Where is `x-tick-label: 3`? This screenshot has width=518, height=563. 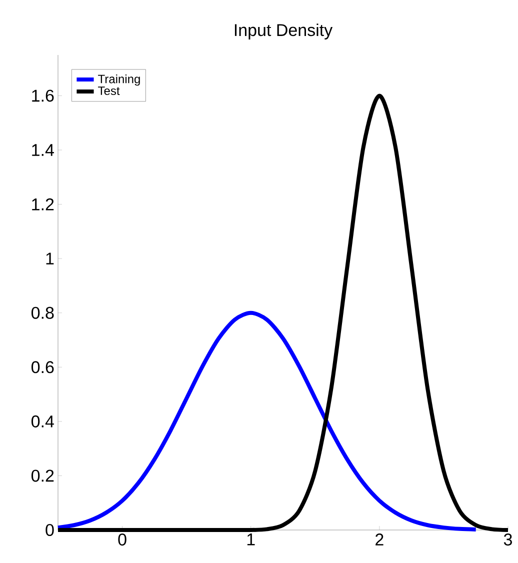
x-tick-label: 3 is located at coordinates (508, 540).